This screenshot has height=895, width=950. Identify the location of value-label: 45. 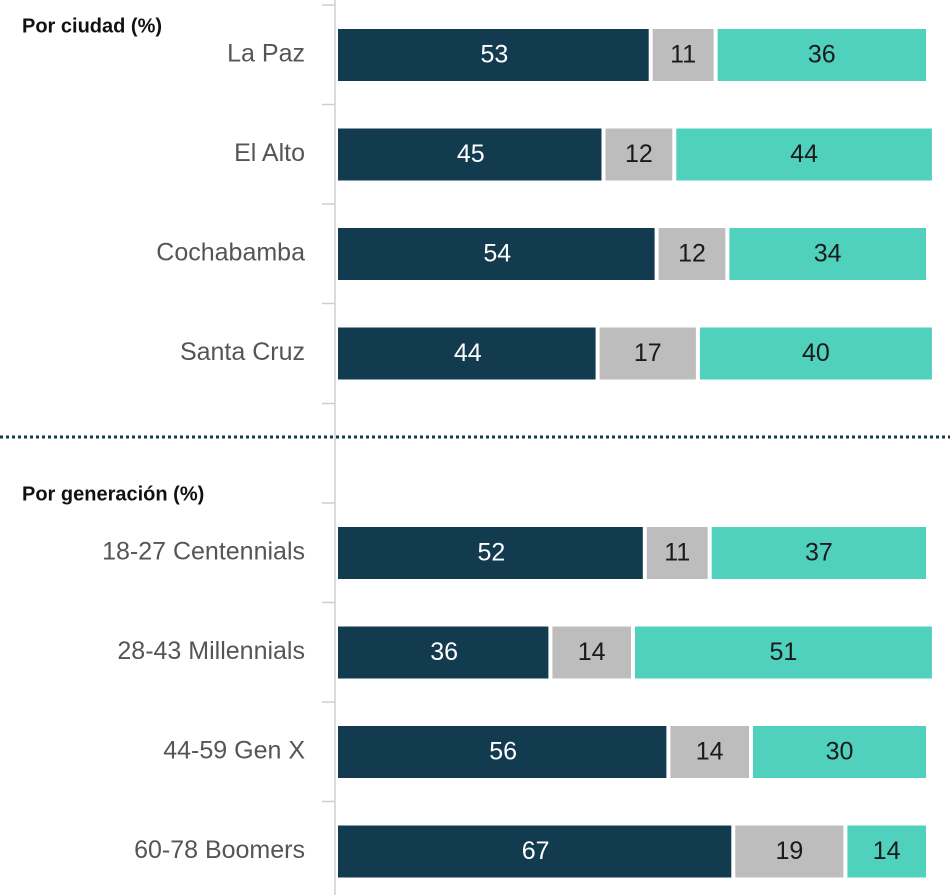
(471, 154).